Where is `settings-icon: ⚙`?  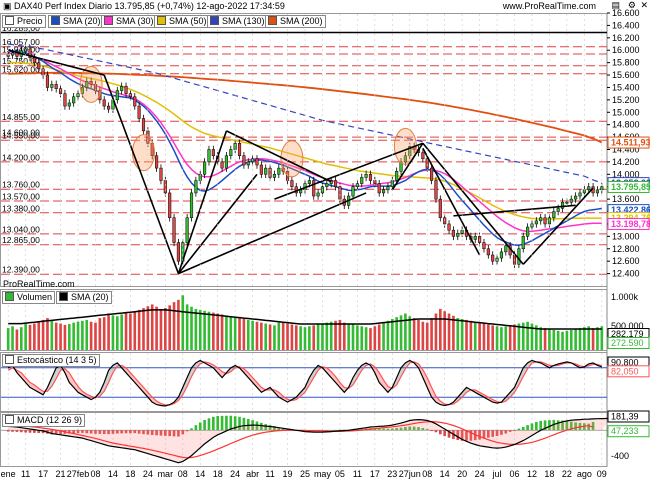
settings-icon: ⚙ is located at coordinates (631, 5).